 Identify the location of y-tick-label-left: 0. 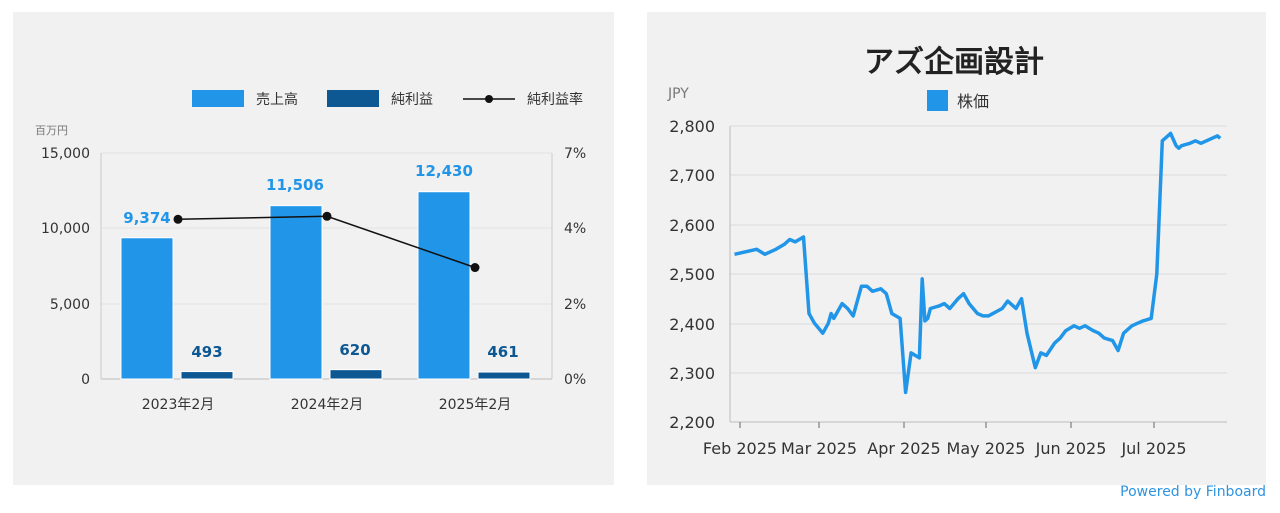
(85, 380).